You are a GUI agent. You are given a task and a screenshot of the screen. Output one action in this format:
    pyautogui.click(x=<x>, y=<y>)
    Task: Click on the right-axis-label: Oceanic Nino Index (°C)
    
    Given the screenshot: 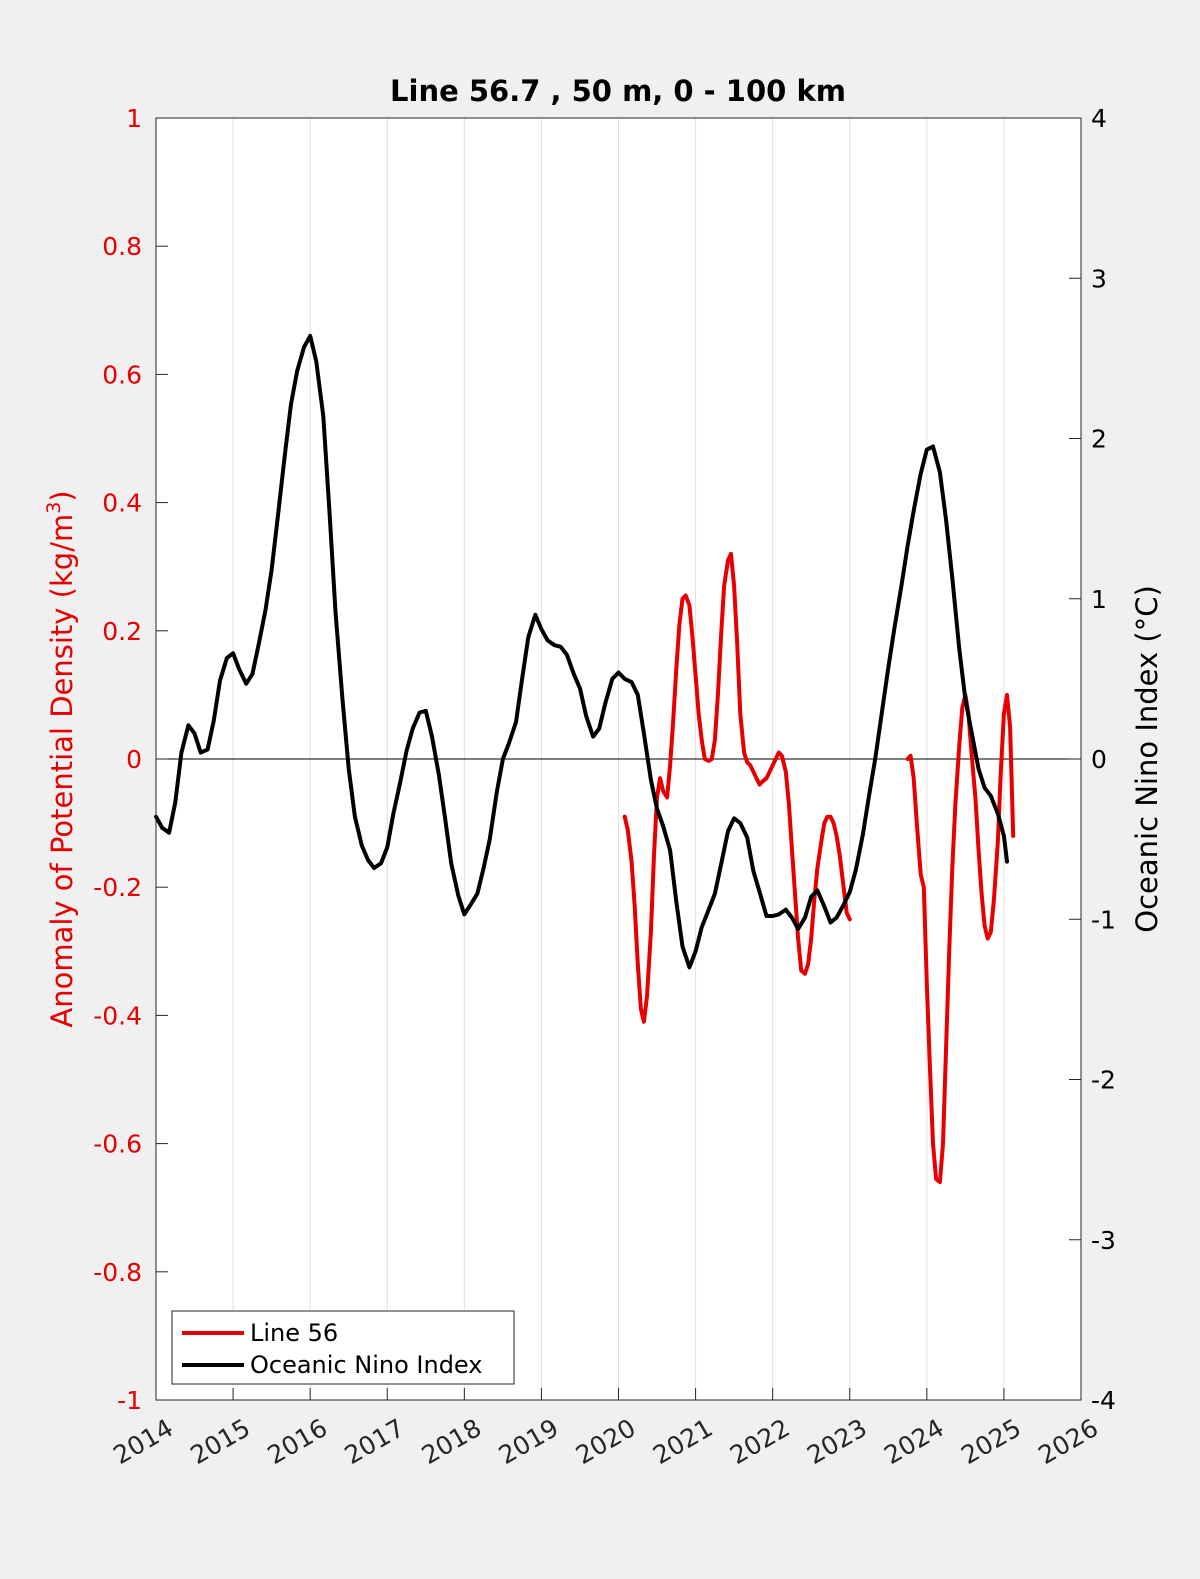 What is the action you would take?
    pyautogui.click(x=1147, y=759)
    